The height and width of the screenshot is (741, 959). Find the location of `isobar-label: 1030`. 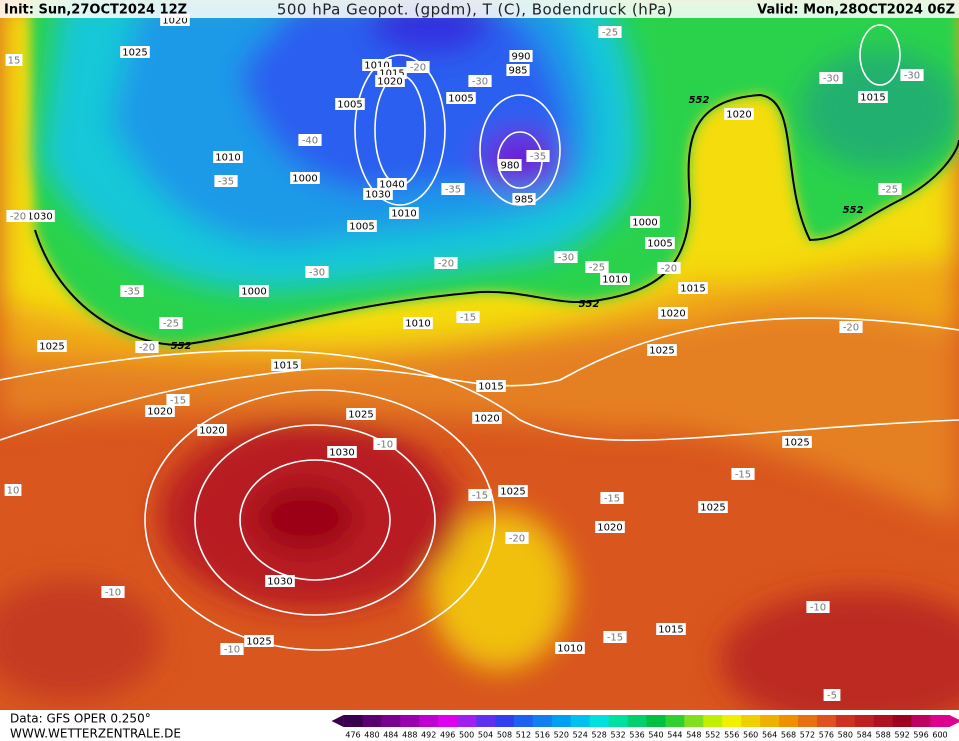

isobar-label: 1030 is located at coordinates (39, 217).